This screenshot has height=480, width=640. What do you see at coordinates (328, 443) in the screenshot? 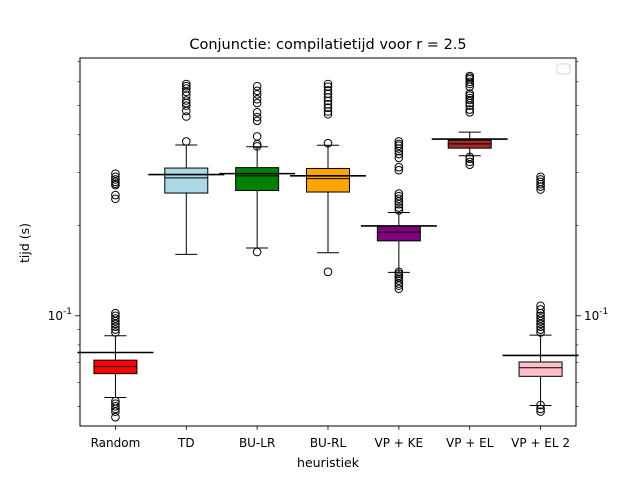
I see `x-tick-label: BU-RL` at bounding box center [328, 443].